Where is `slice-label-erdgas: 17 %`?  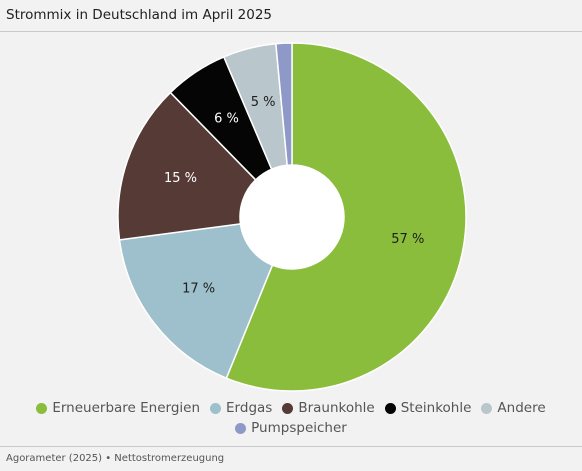
slice-label-erdgas: 17 % is located at coordinates (198, 289).